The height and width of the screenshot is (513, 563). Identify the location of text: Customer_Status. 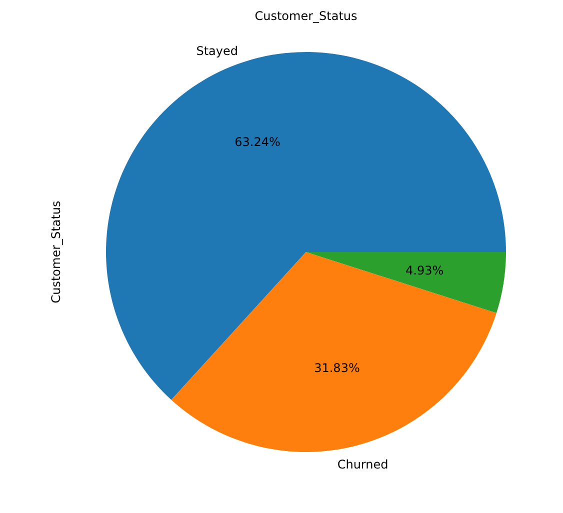
(56, 252).